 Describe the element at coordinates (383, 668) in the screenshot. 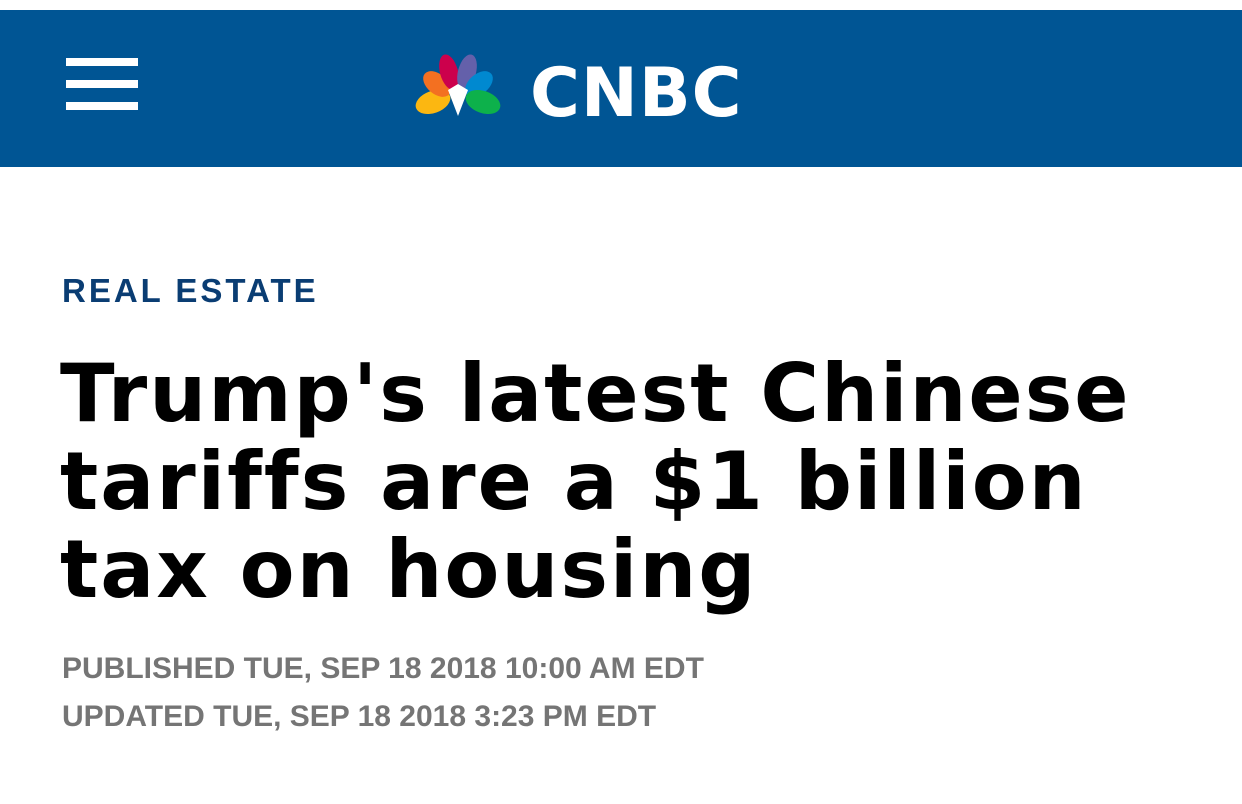

I see `published-date: PUBLISHED TUE, SEP 18 2018 10:00 AM EDT` at that location.